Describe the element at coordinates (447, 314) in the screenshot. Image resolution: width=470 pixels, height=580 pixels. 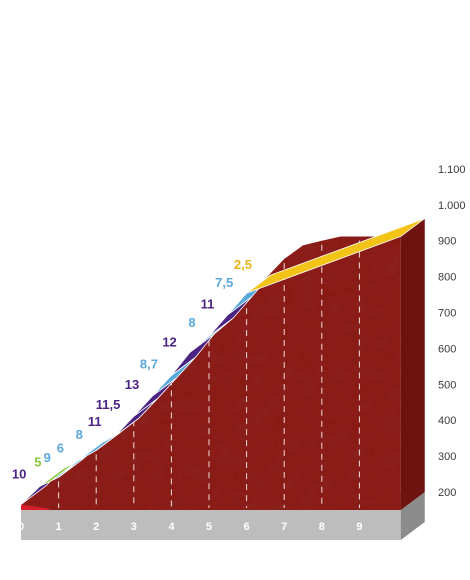
I see `y-tick-label: 700` at that location.